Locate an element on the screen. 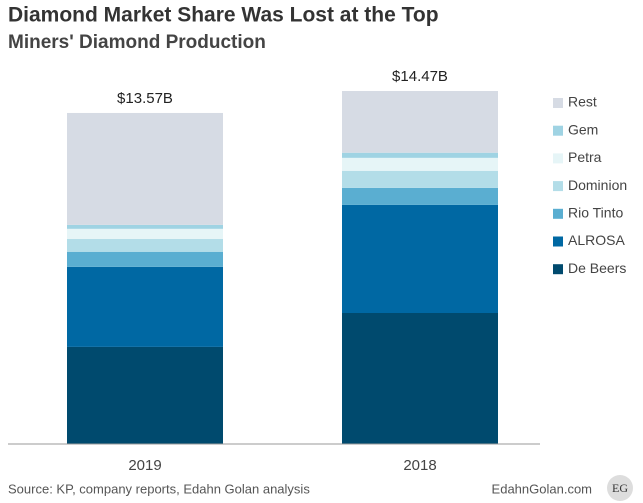  legend-label: Rest is located at coordinates (582, 102).